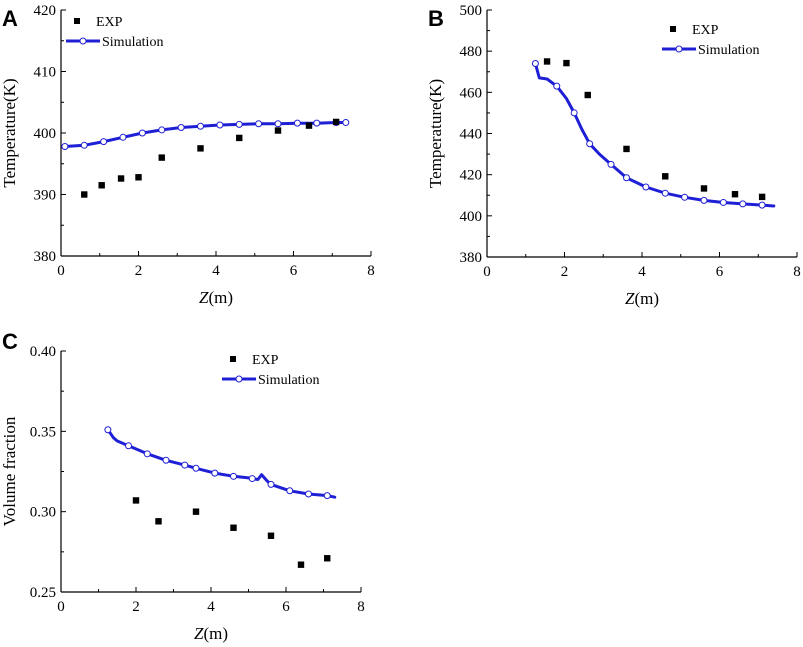  What do you see at coordinates (43, 513) in the screenshot?
I see `y-tick-label: 0.30` at bounding box center [43, 513].